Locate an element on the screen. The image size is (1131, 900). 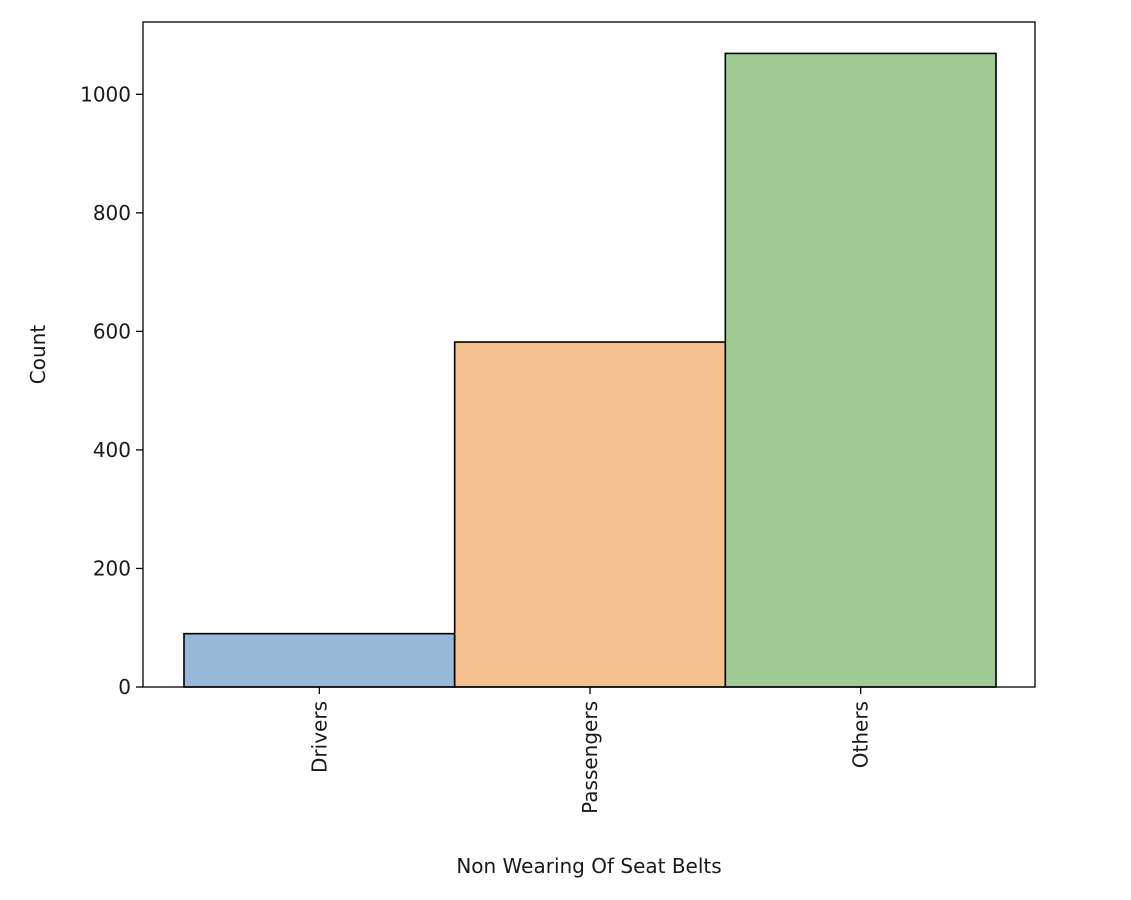
bar-passengers is located at coordinates (590, 514).